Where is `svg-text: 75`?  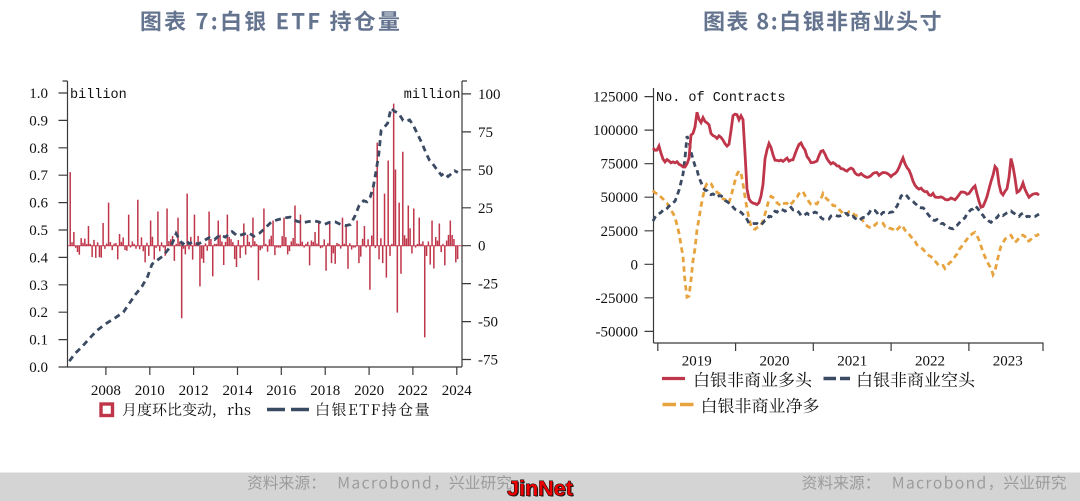 svg-text: 75 is located at coordinates (485, 133).